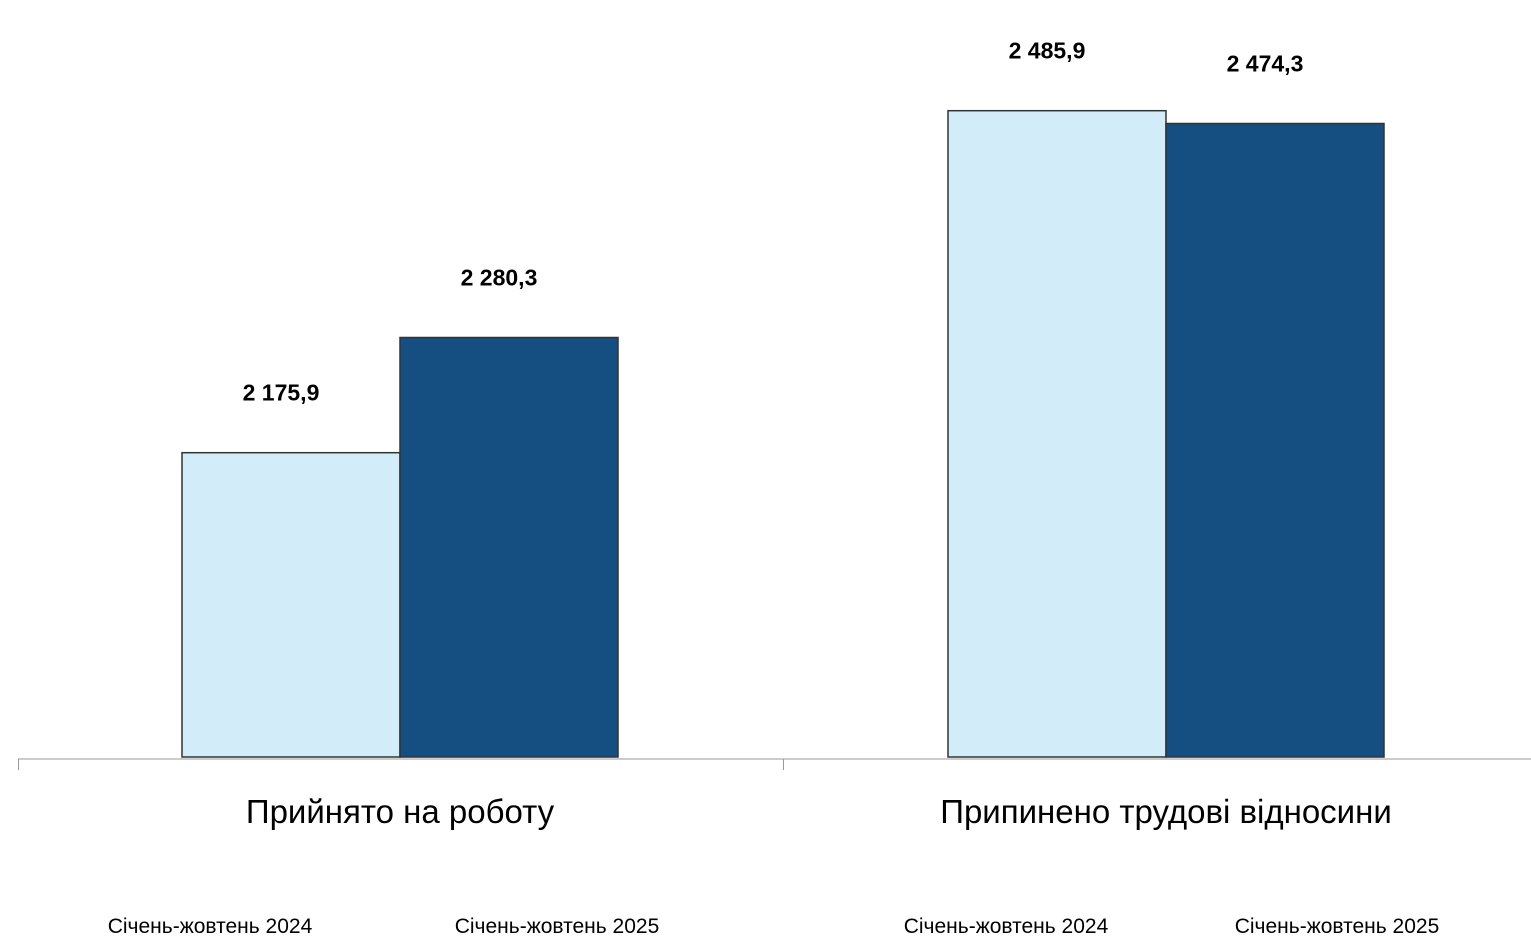 Image resolution: width=1531 pixels, height=950 pixels. I want to click on data-label: 2 474,3, so click(1265, 64).